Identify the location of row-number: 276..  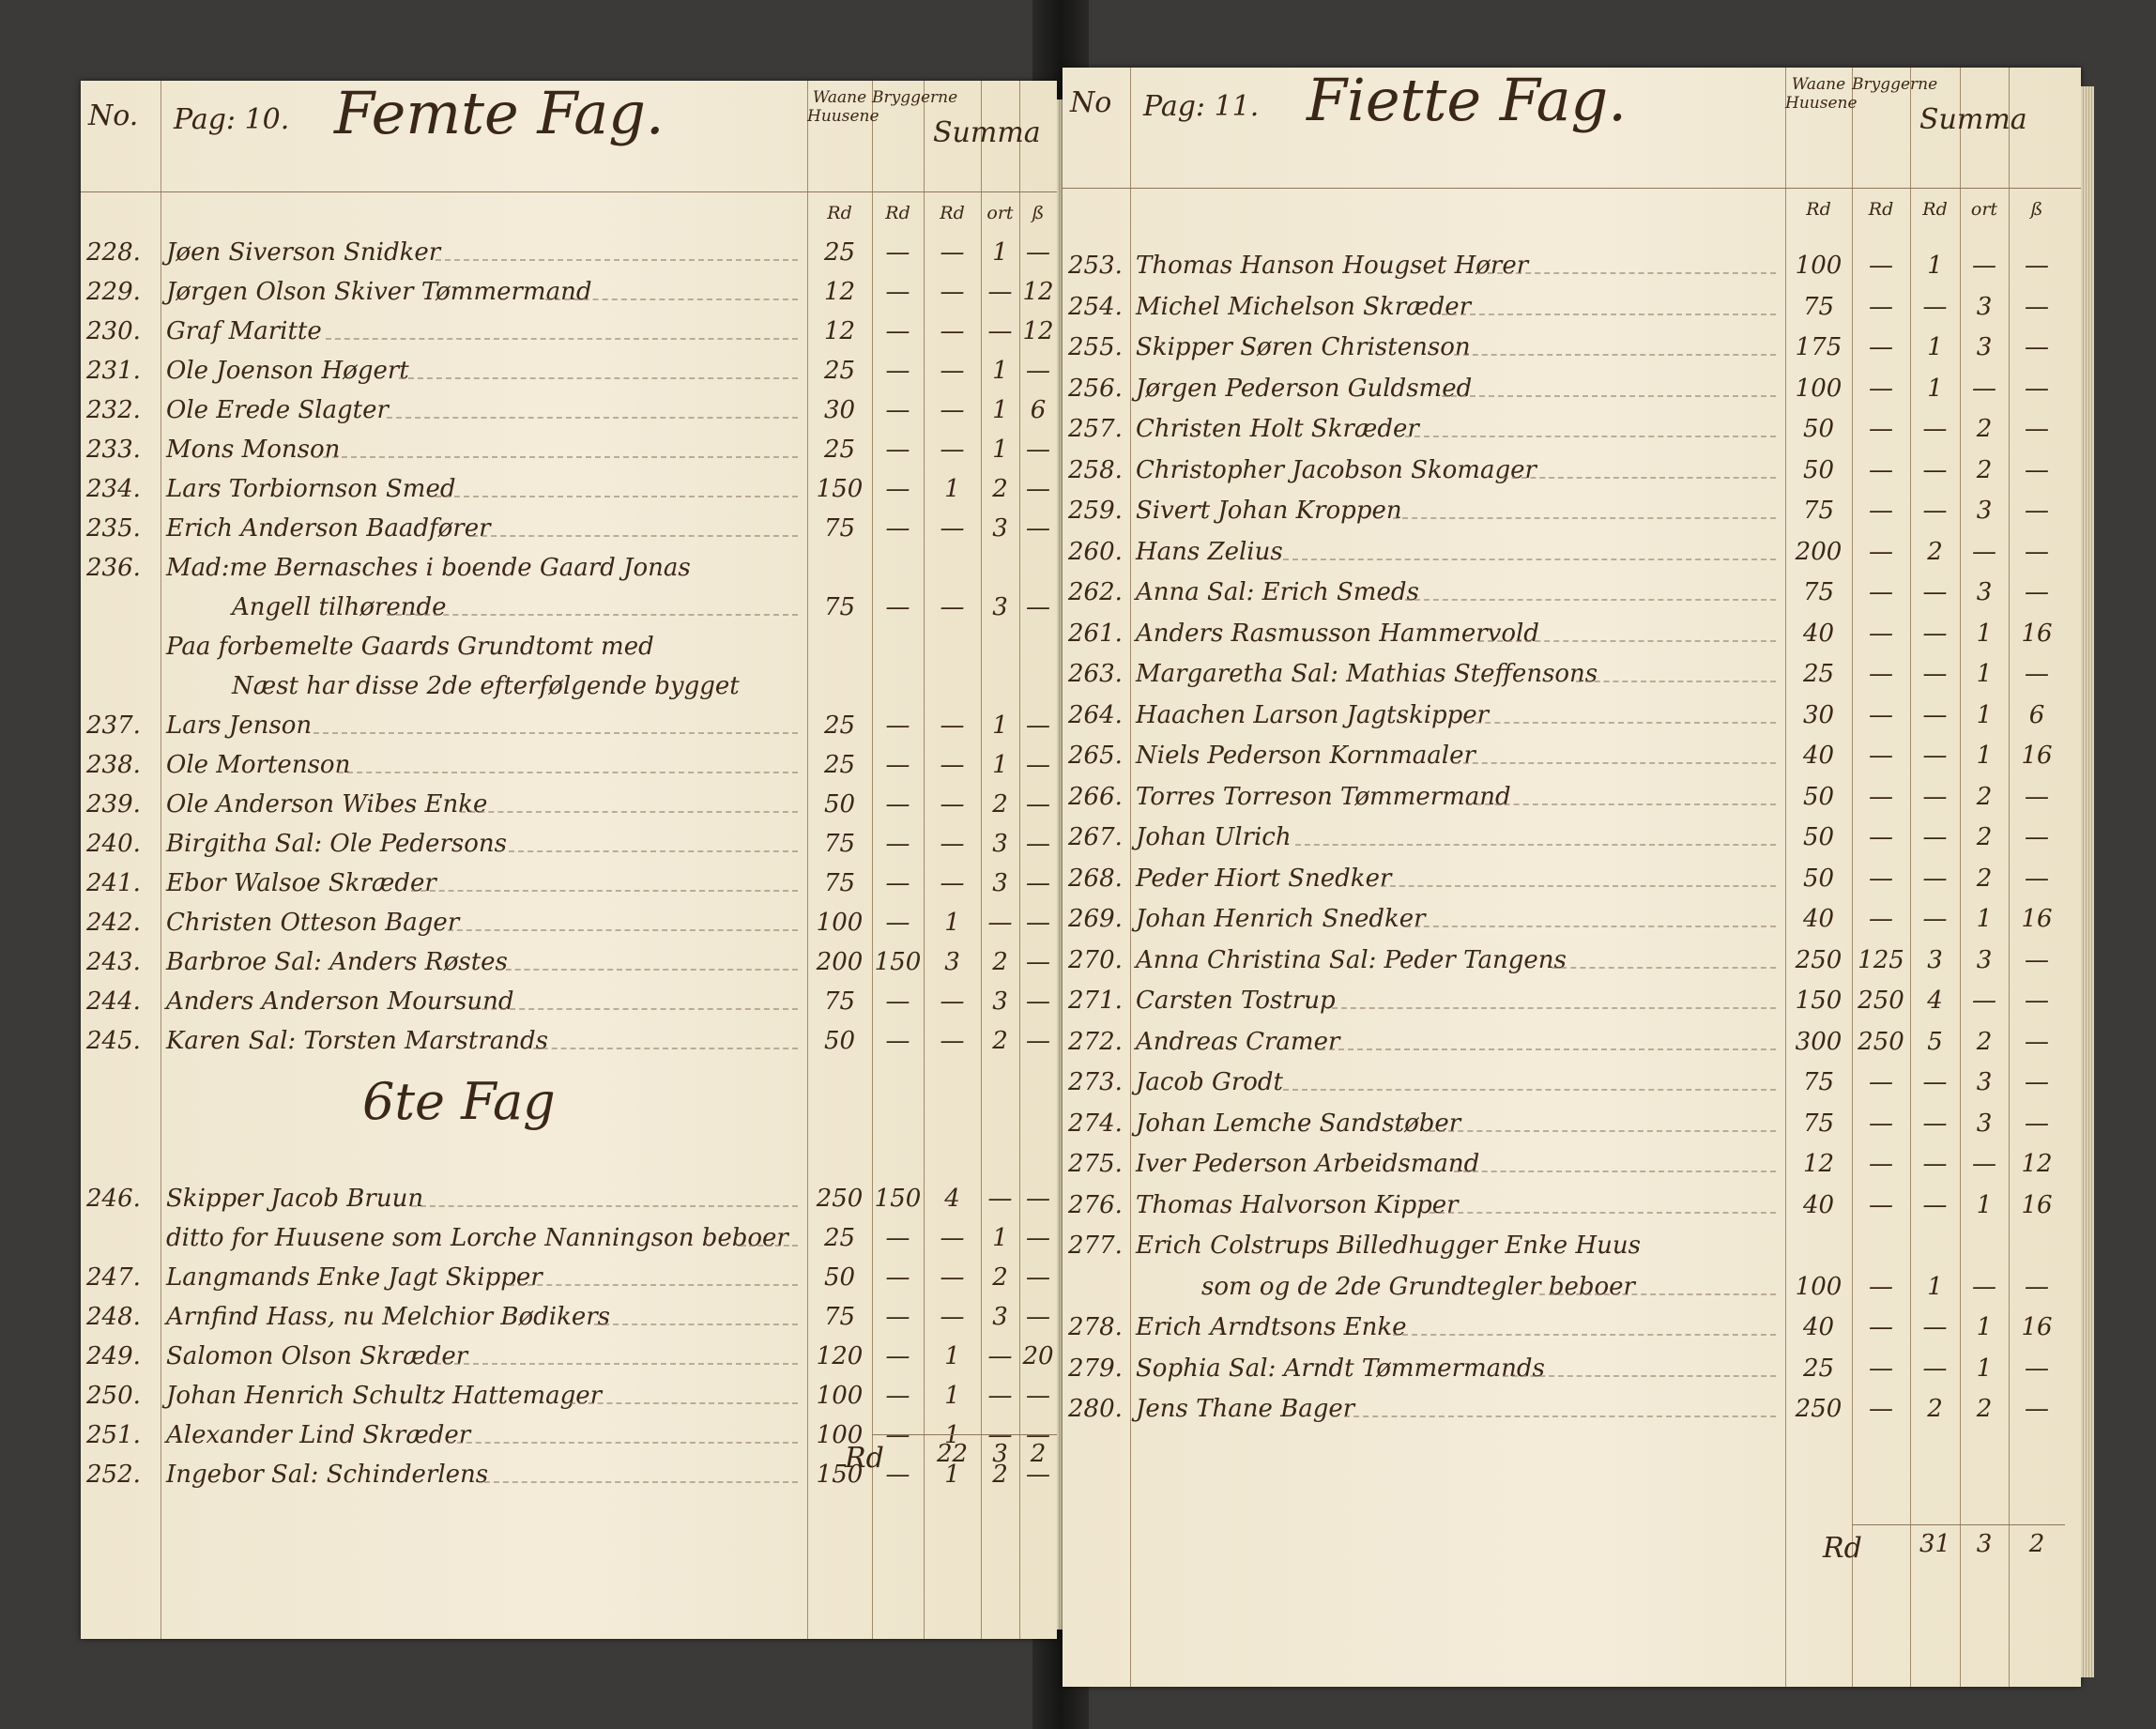
(1095, 1204).